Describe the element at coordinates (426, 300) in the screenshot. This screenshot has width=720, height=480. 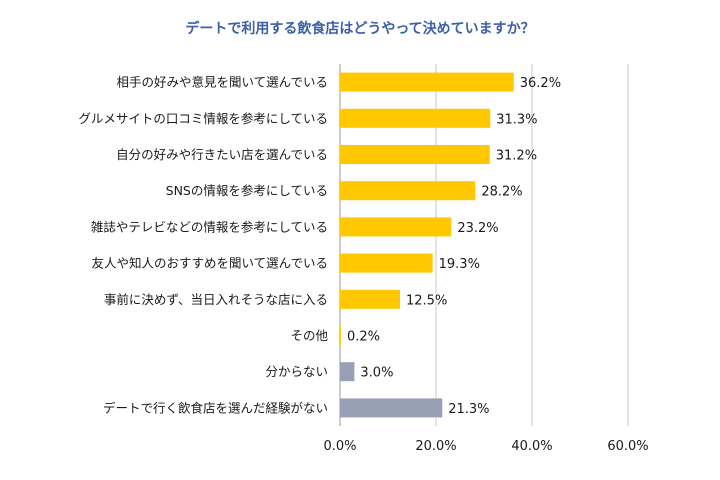
I see `value-label-6: 12.5%` at that location.